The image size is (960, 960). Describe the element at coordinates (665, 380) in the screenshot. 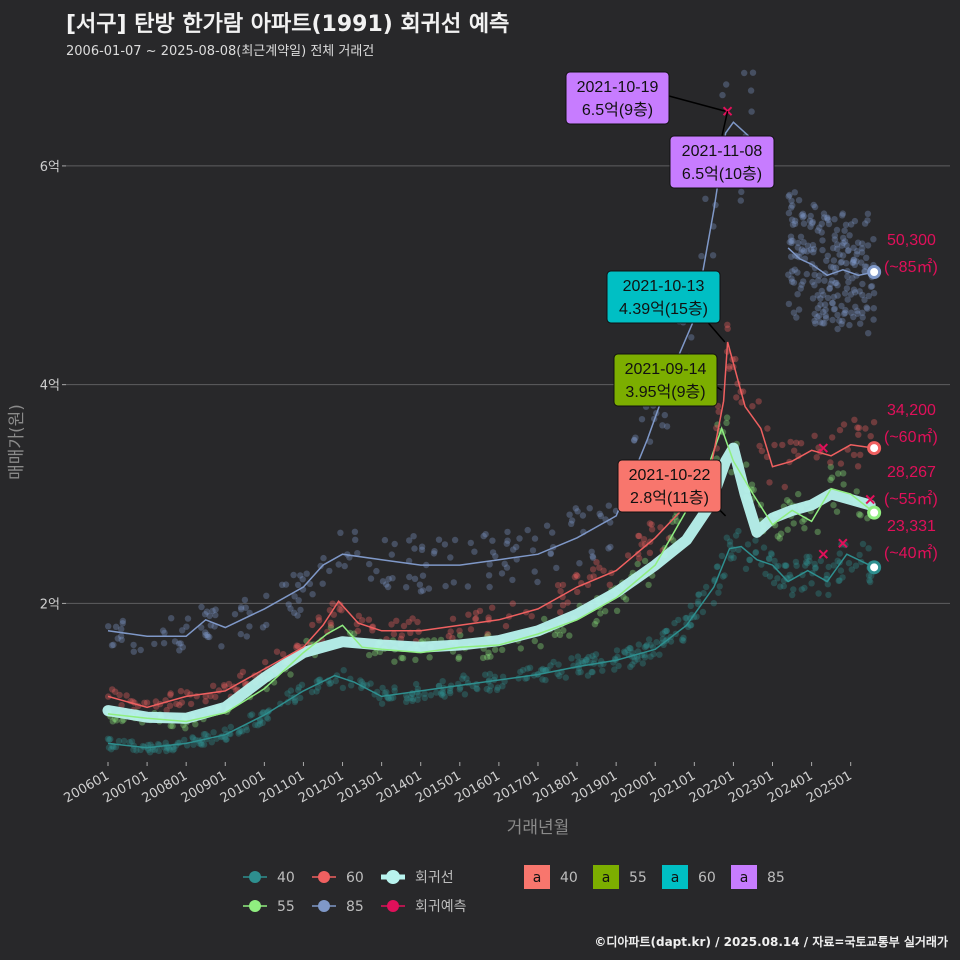

I see `callout-box` at that location.